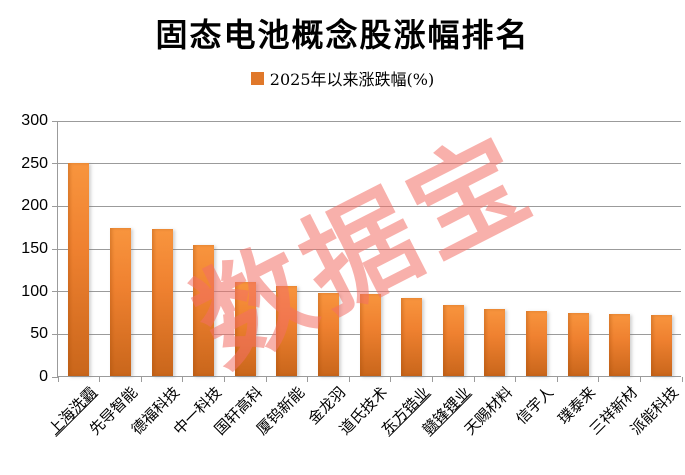 The width and height of the screenshot is (685, 475). Describe the element at coordinates (342, 35) in the screenshot. I see `chart-title: 固态电池概念股涨幅排名` at that location.